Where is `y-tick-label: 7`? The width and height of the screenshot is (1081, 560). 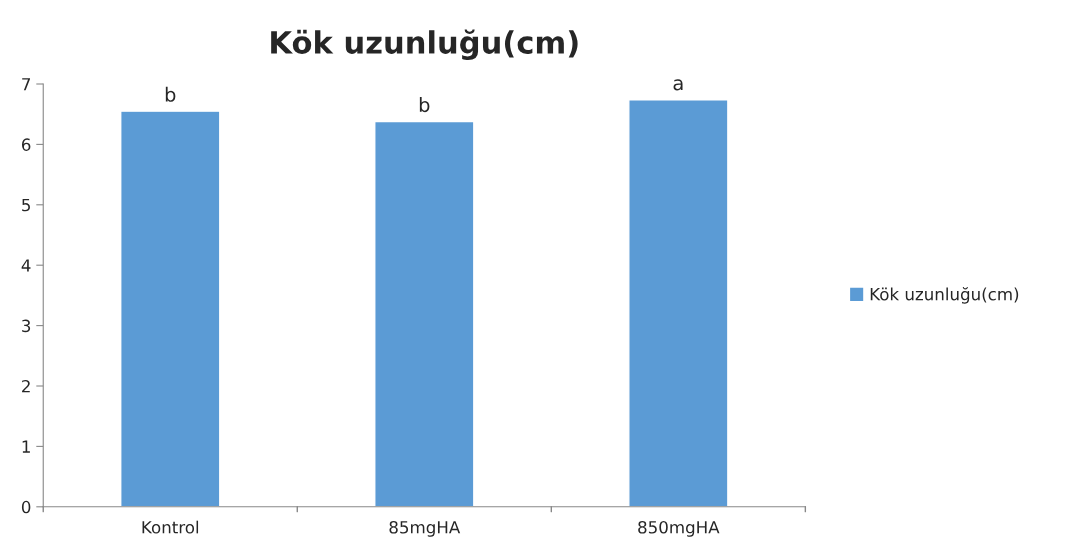 y-tick-label: 7 is located at coordinates (26, 84).